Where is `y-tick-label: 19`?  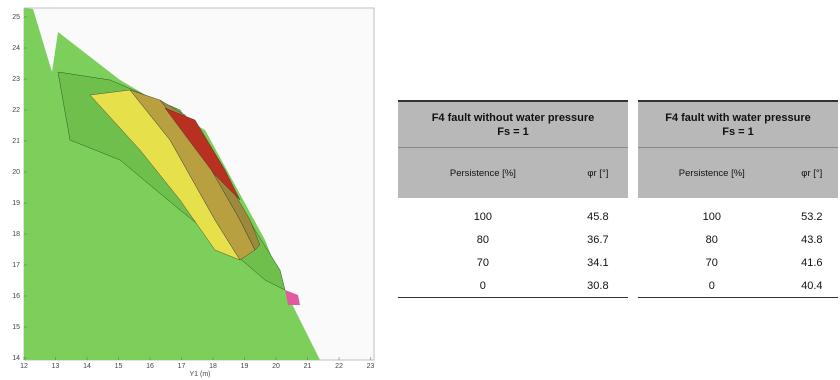 y-tick-label: 19 is located at coordinates (16, 203).